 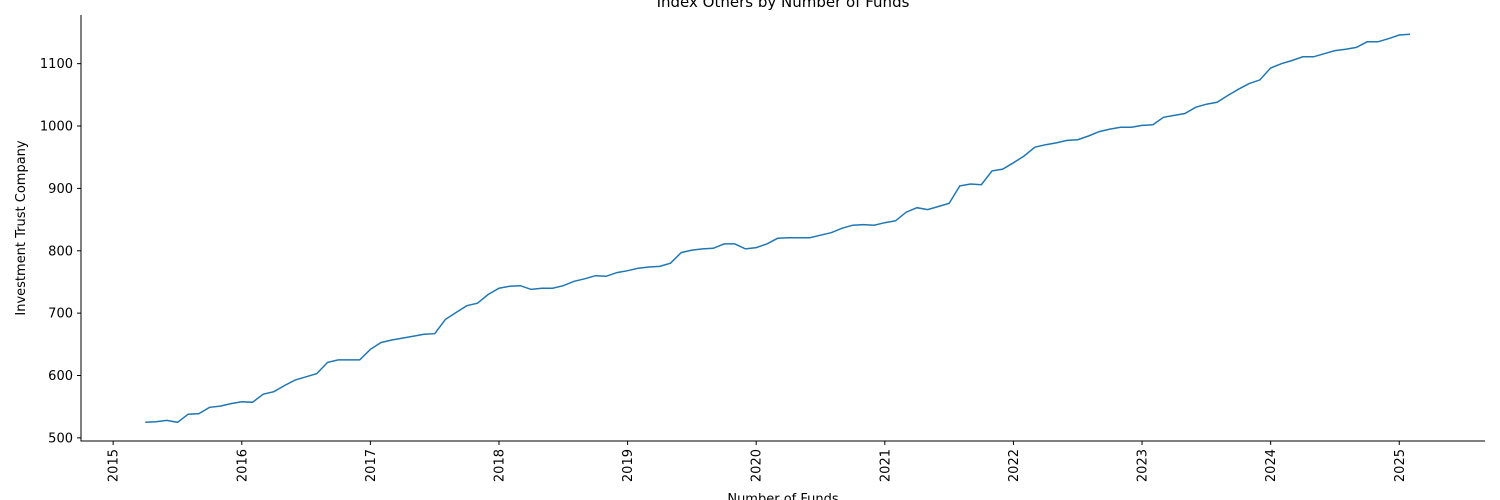 What do you see at coordinates (56, 127) in the screenshot?
I see `y-tick-label: 1000` at bounding box center [56, 127].